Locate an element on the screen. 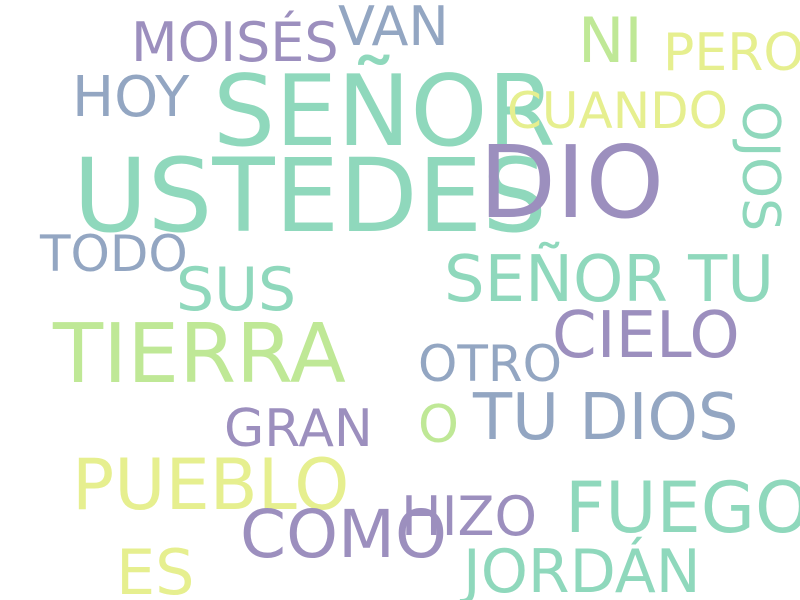 This screenshot has width=800, height=600. word-jordan: JORDÁN is located at coordinates (582, 568).